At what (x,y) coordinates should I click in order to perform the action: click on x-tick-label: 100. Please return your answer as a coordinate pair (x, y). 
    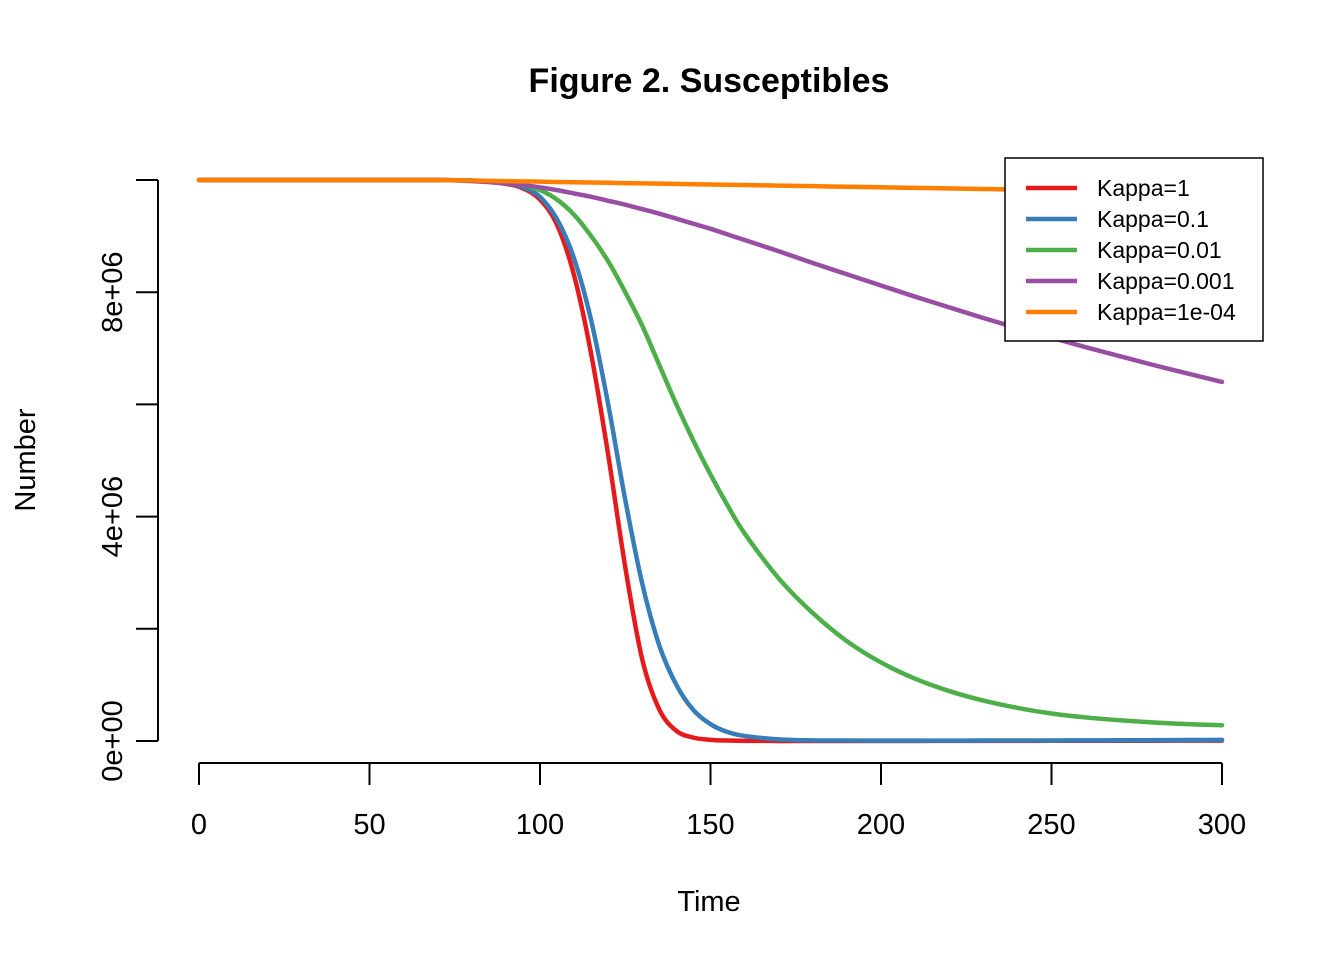
    Looking at the image, I should click on (540, 825).